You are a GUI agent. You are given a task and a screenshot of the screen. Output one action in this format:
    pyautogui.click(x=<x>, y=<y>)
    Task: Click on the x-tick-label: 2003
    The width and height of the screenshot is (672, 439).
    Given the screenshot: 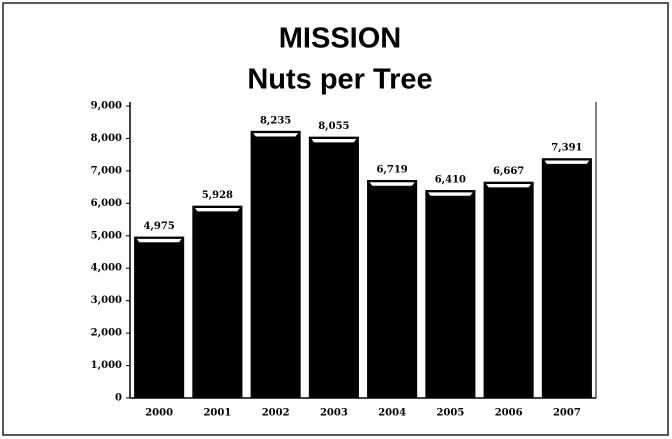 What is the action you would take?
    pyautogui.click(x=334, y=413)
    